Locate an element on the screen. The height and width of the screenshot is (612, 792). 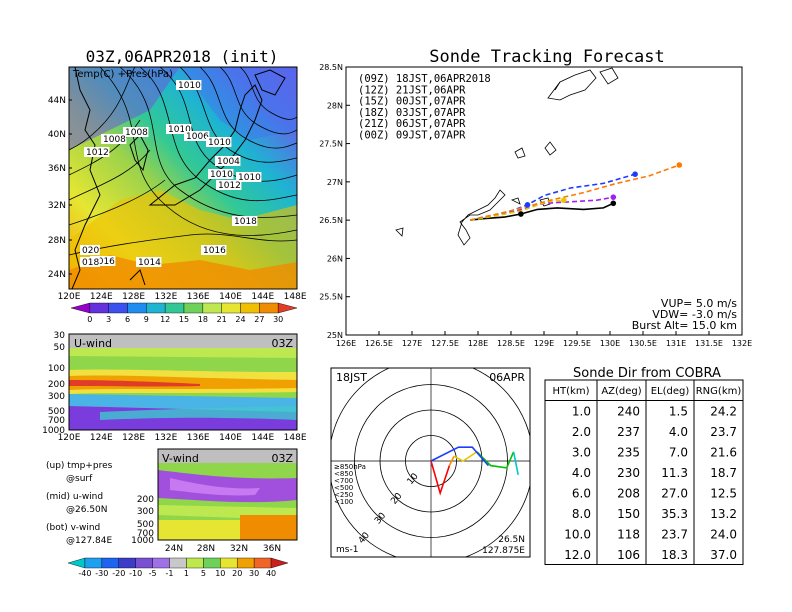
polar-legend-entry: <250 is located at coordinates (343, 495).